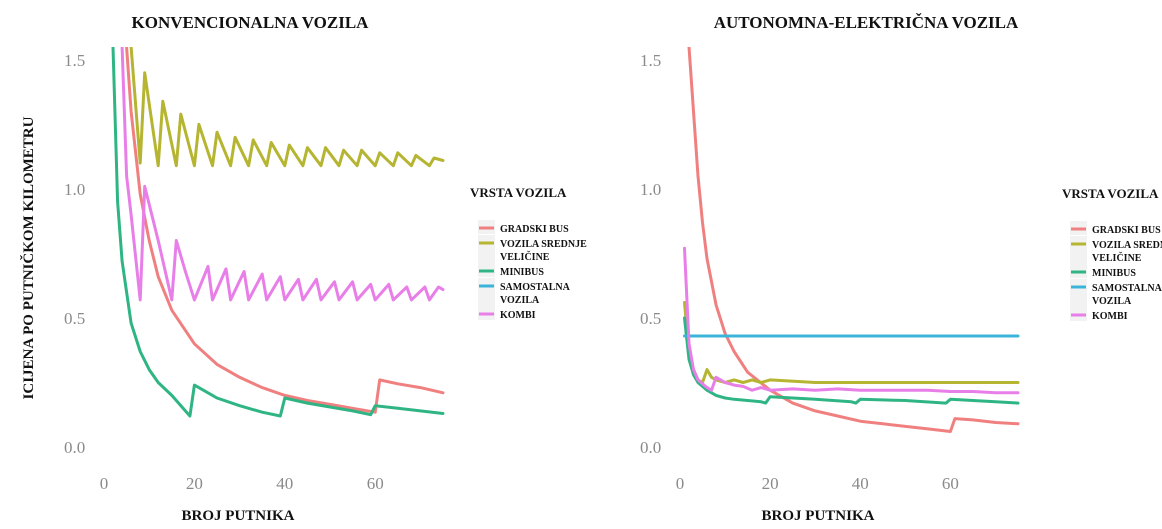 The width and height of the screenshot is (1162, 529). What do you see at coordinates (866, 22) in the screenshot?
I see `chart-title: AUTONOMNA-ELEKTRIČNA VOZILA` at bounding box center [866, 22].